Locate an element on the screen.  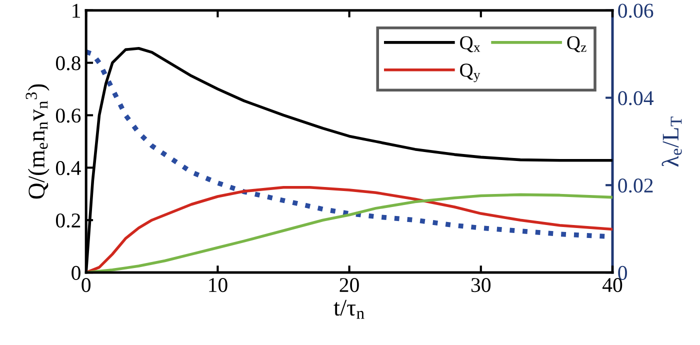
x-tick-label: 40 is located at coordinates (612, 285).